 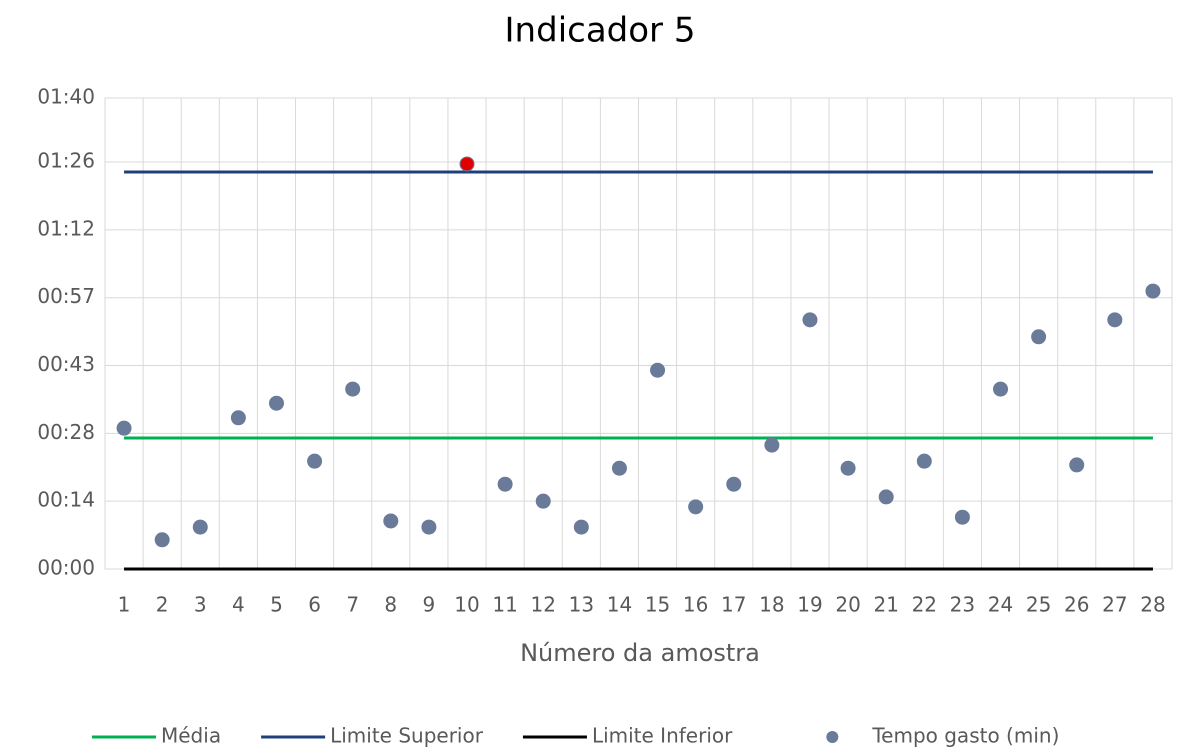 I want to click on x-tick-label: 11, so click(x=504, y=605).